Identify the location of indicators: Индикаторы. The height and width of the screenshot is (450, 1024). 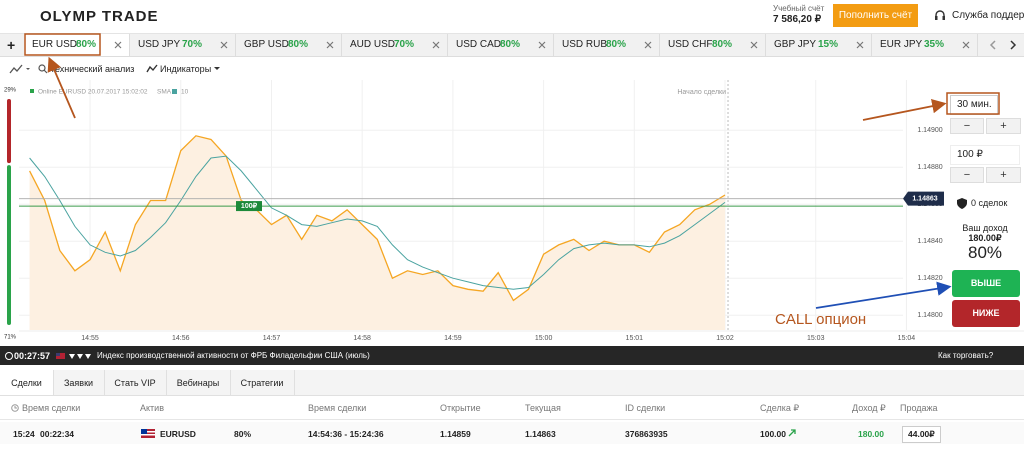
(186, 69).